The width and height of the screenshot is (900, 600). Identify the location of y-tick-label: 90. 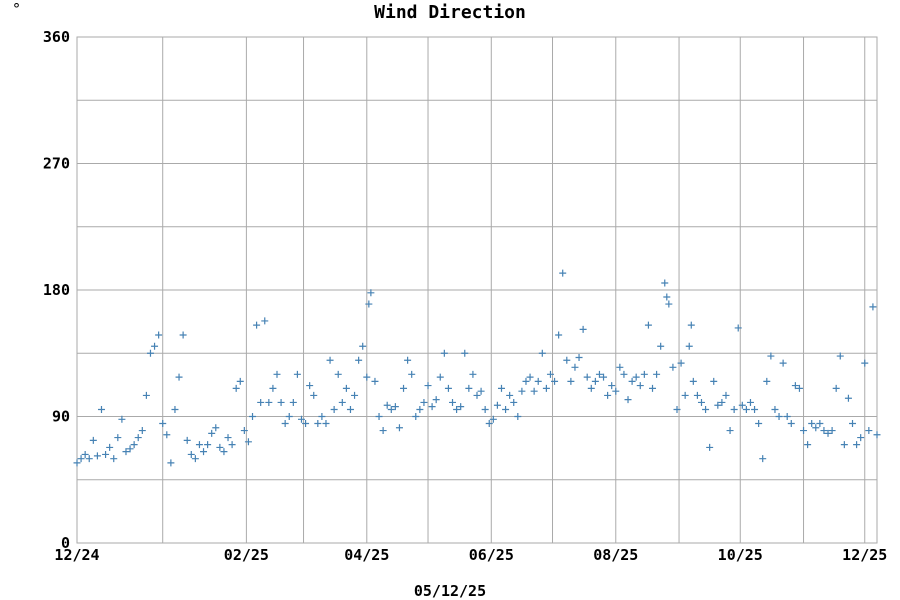
(61, 417).